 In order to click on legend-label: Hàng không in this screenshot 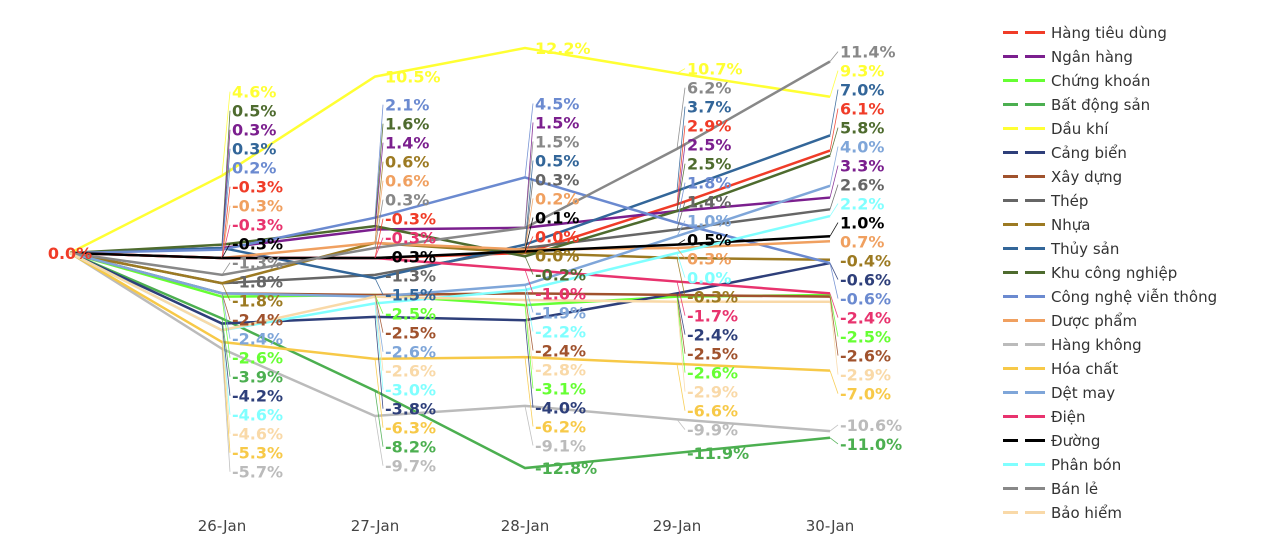, I will do `click(1096, 345)`.